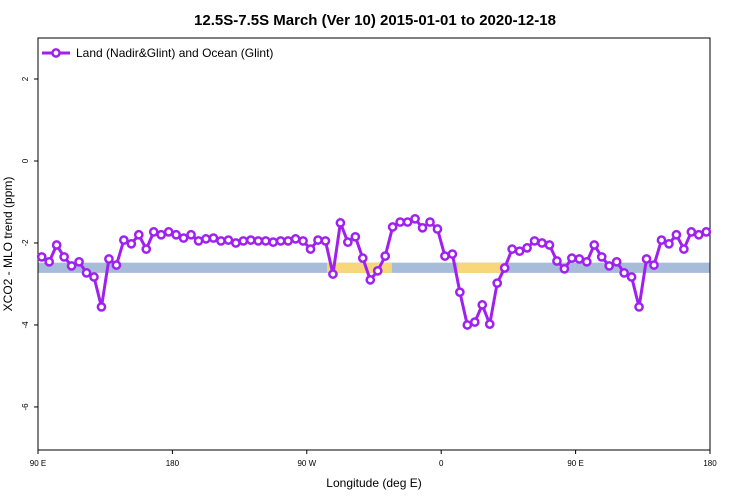 The image size is (750, 500). I want to click on x-tick-label: 0, so click(441, 463).